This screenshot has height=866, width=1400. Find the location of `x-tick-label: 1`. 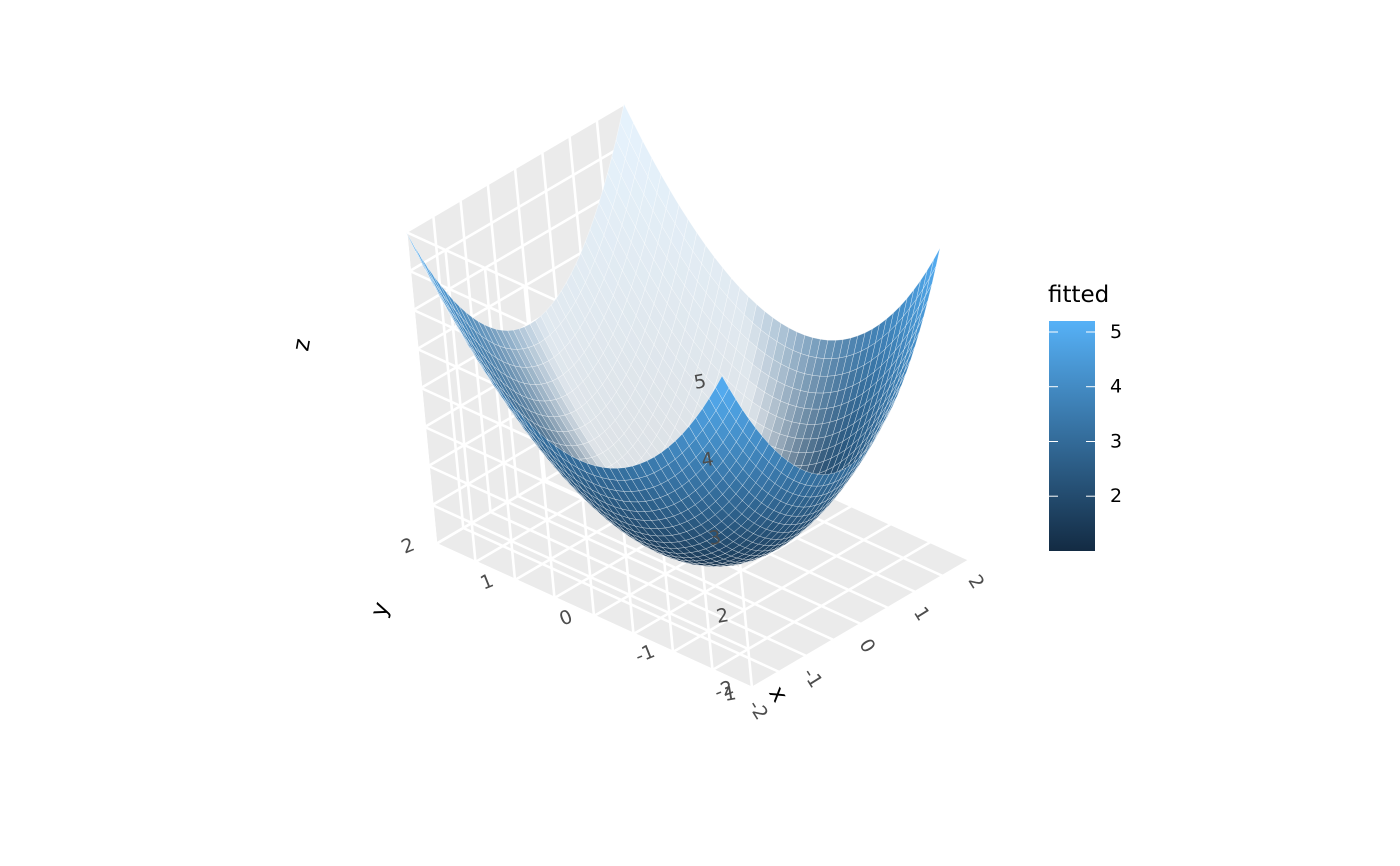

x-tick-label: 1 is located at coordinates (921, 614).